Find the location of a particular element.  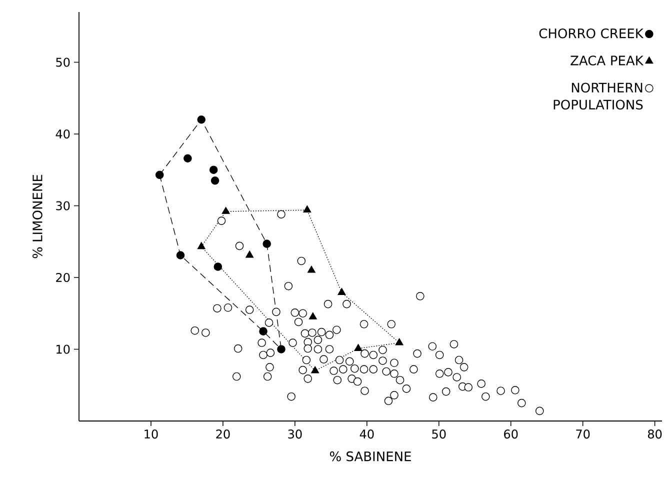

x-tick-label: 80 is located at coordinates (655, 434).